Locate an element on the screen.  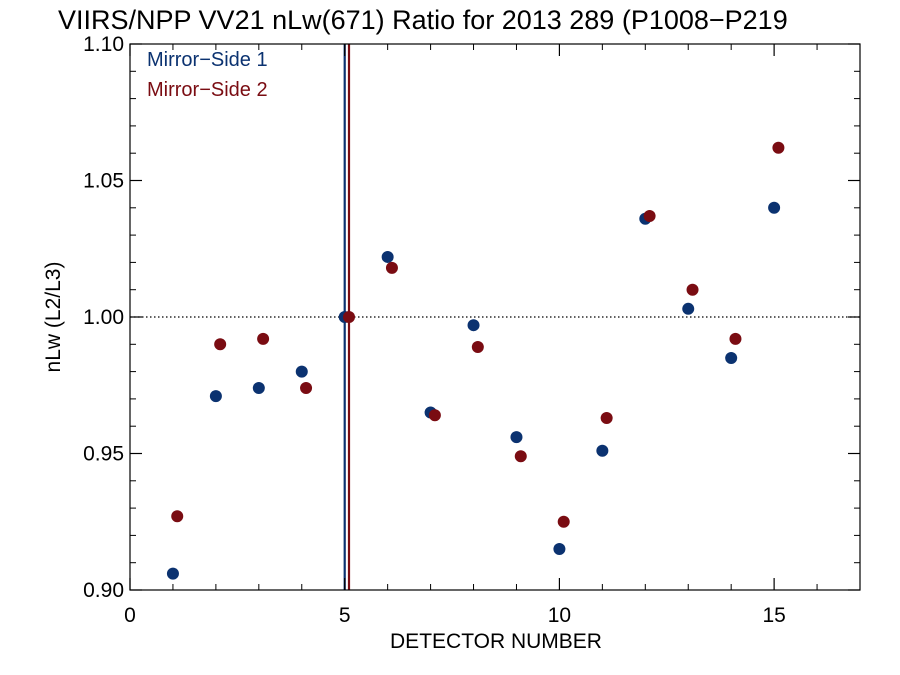
x-tick-label: 0 is located at coordinates (130, 615).